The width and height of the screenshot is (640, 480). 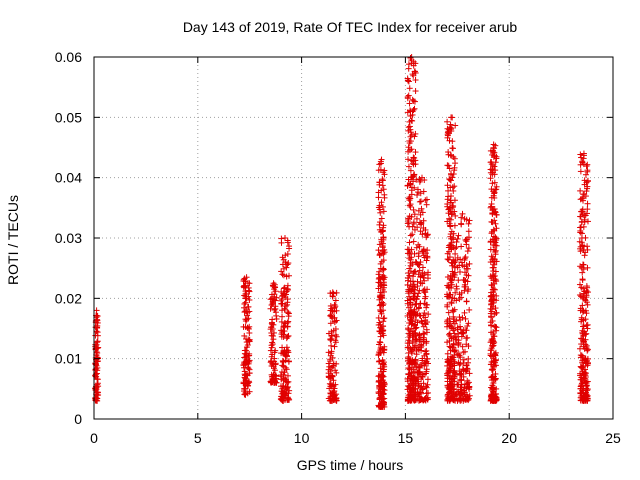 I want to click on x-tick-label: 10, so click(x=302, y=438).